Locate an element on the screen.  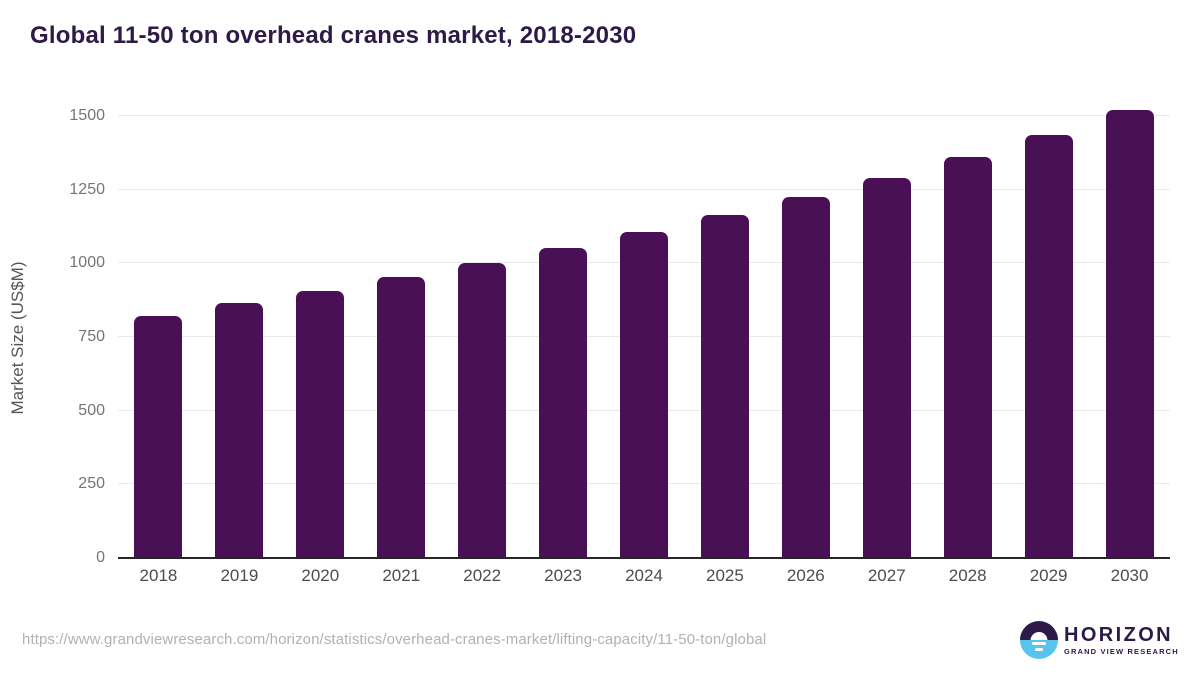
bar-2020 is located at coordinates (320, 424).